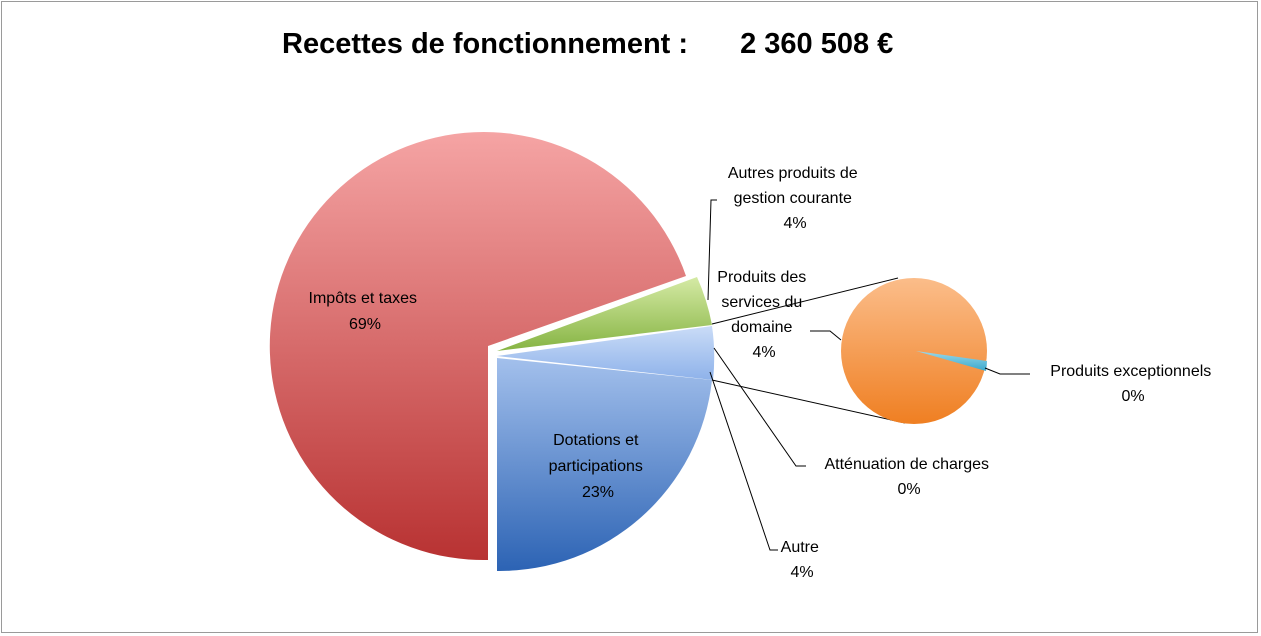  What do you see at coordinates (1132, 384) in the screenshot?
I see `label-produits-exceptionnels: Produits exceptionnels 0%` at bounding box center [1132, 384].